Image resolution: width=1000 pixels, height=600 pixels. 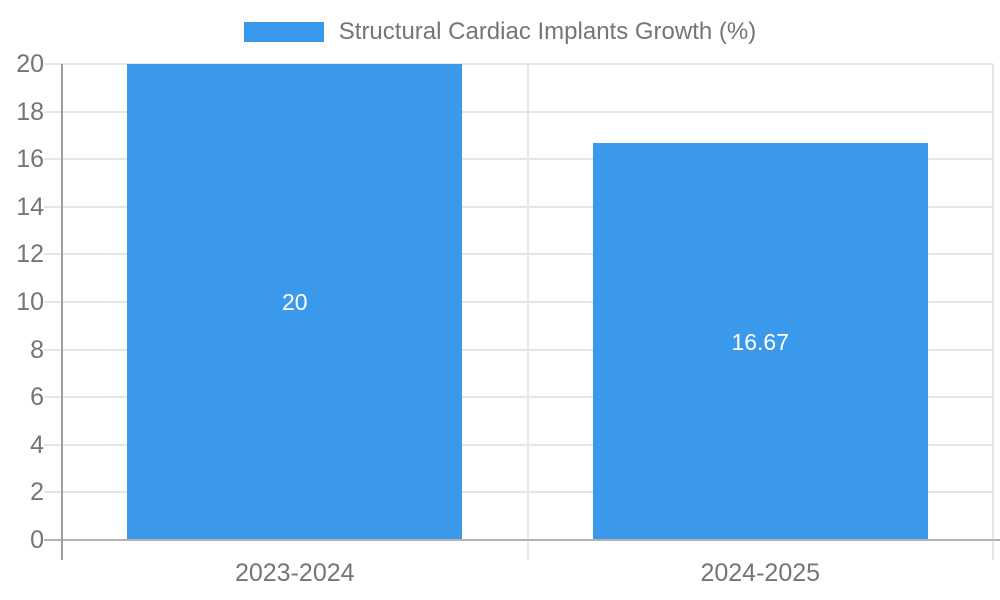 What do you see at coordinates (30, 159) in the screenshot?
I see `y-axis-tick-label: 16` at bounding box center [30, 159].